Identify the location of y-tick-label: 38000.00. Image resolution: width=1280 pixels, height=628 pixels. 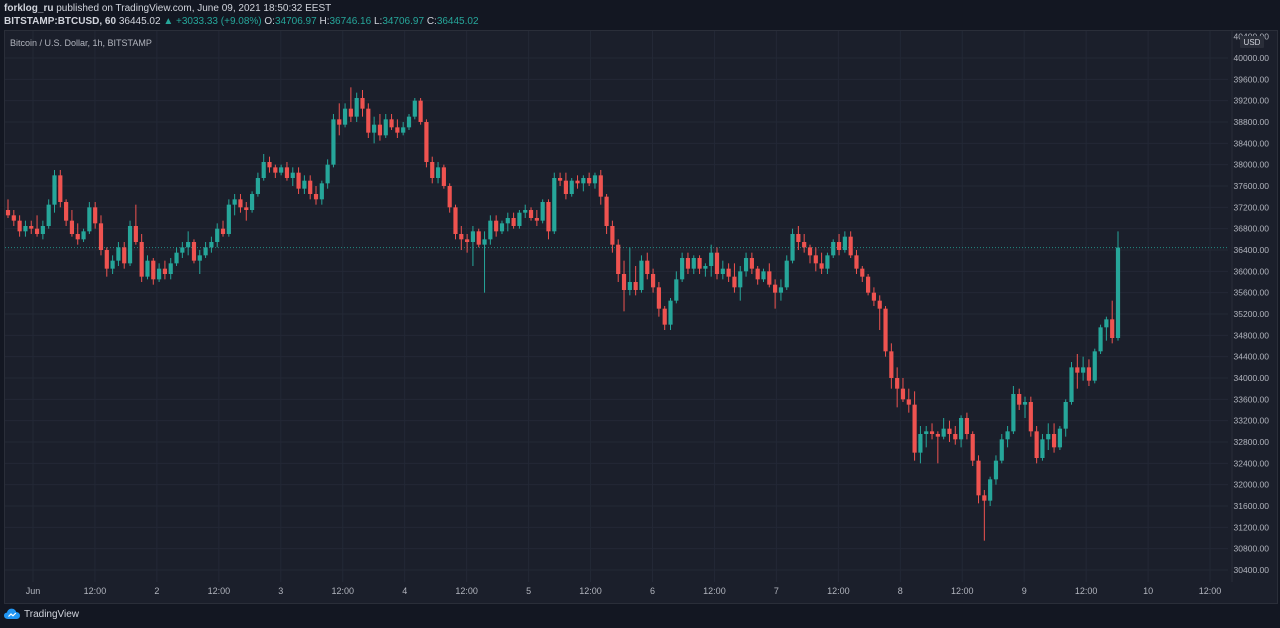
(1252, 165).